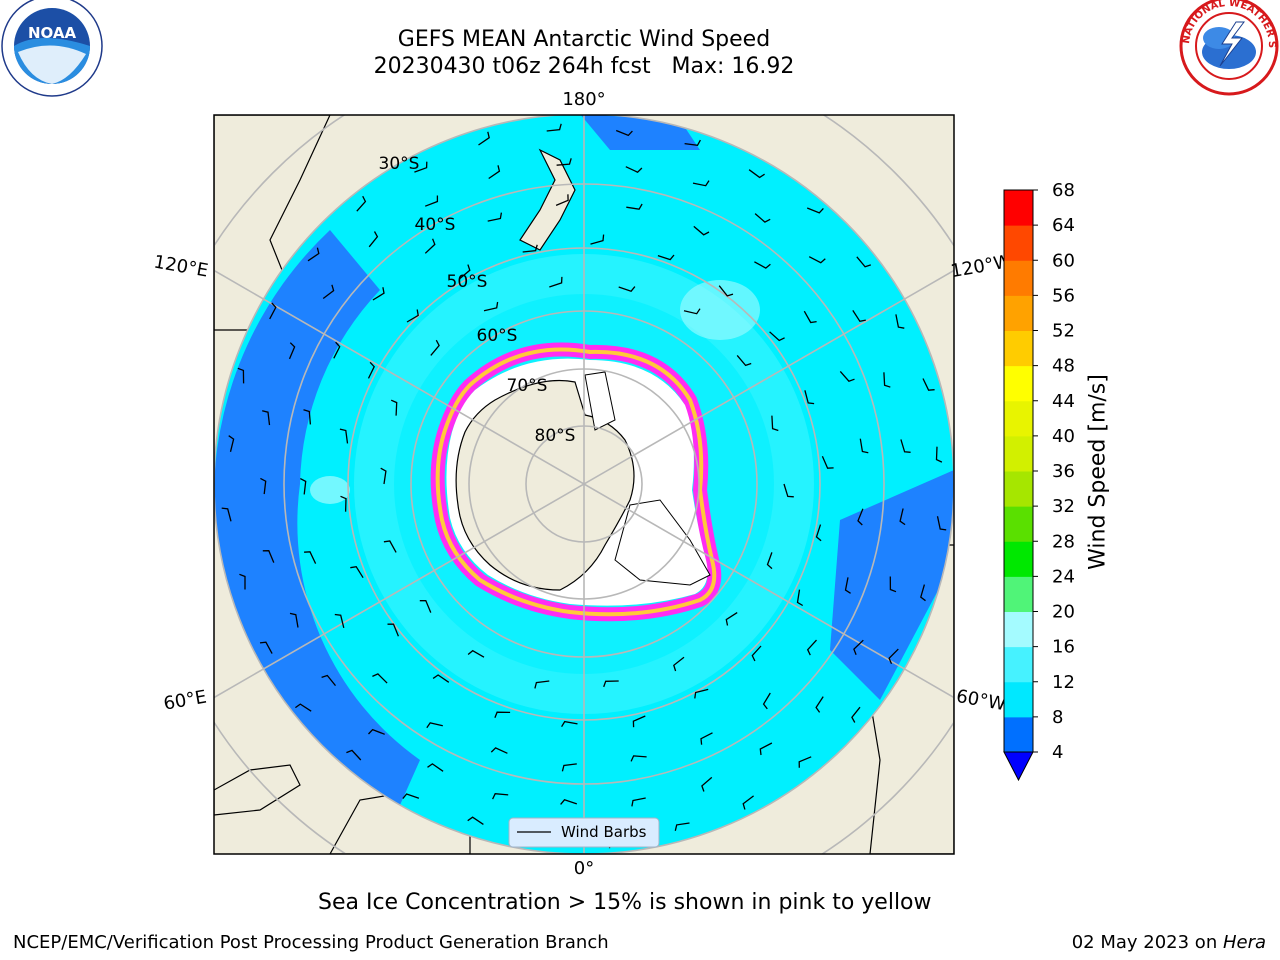 This screenshot has width=1280, height=960. I want to click on chart-subtitle-run-info: 20230430 t06z 264h fcst Max: 16.92, so click(584, 66).